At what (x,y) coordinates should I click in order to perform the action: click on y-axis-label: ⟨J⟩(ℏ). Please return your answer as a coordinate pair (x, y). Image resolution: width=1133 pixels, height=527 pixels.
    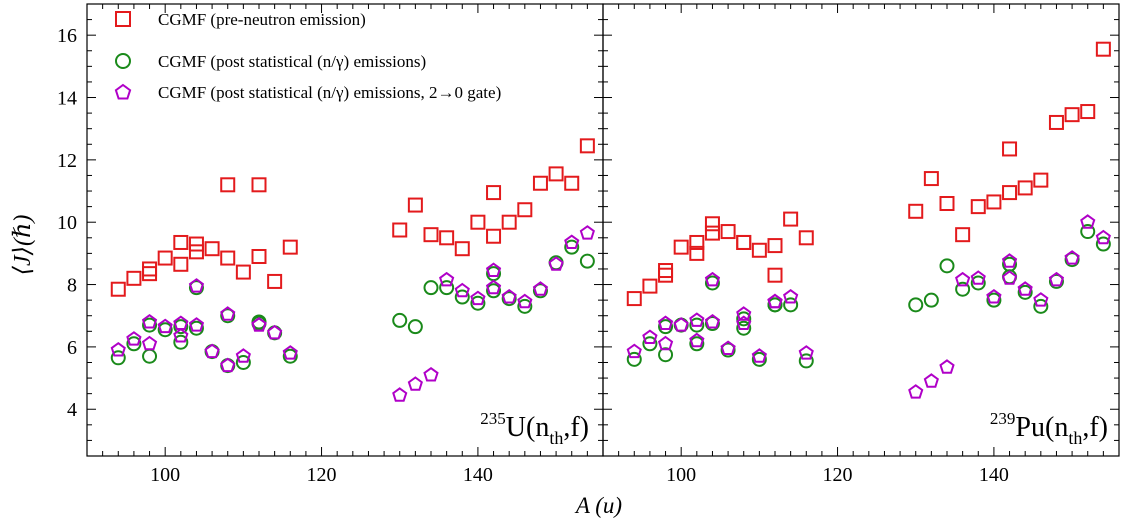
    Looking at the image, I should click on (23, 245).